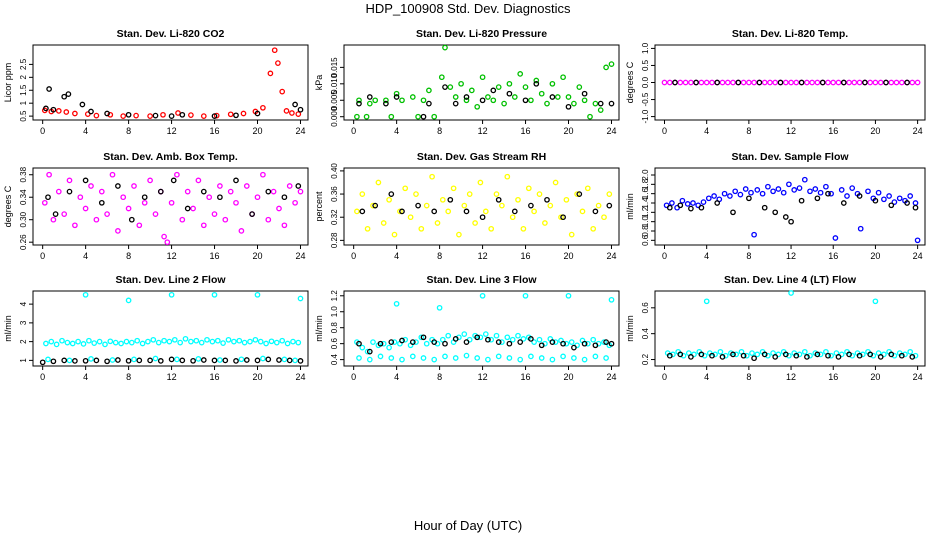 This screenshot has width=936, height=540. I want to click on y-tick-label: 0.28, so click(334, 240).